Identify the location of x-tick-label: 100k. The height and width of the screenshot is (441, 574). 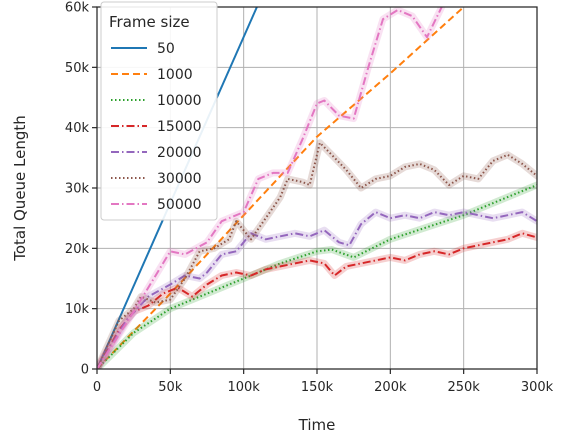
(243, 387).